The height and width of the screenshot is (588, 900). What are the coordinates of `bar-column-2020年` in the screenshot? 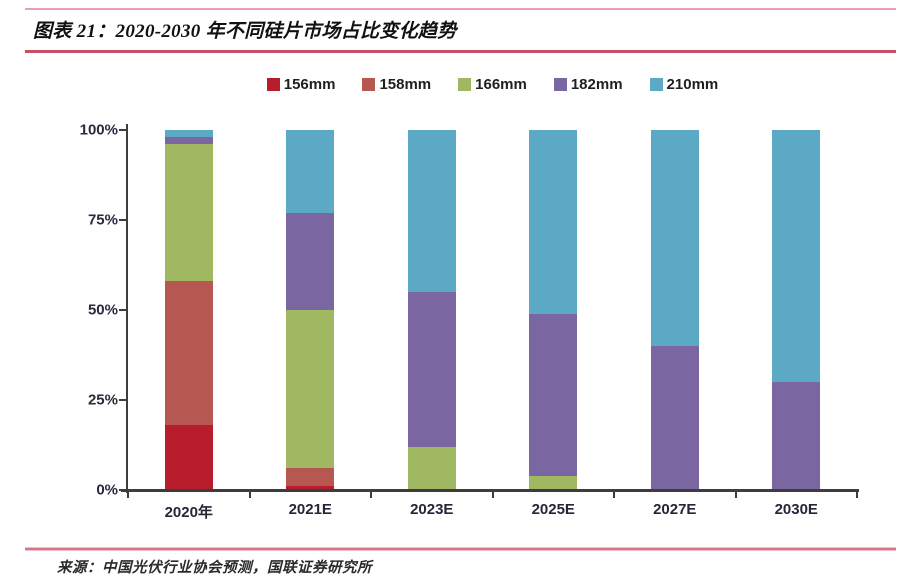 It's located at (189, 310).